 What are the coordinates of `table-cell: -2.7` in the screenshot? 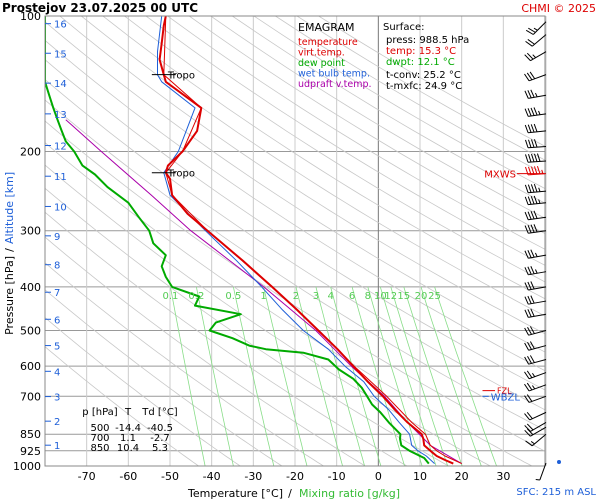 It's located at (160, 438).